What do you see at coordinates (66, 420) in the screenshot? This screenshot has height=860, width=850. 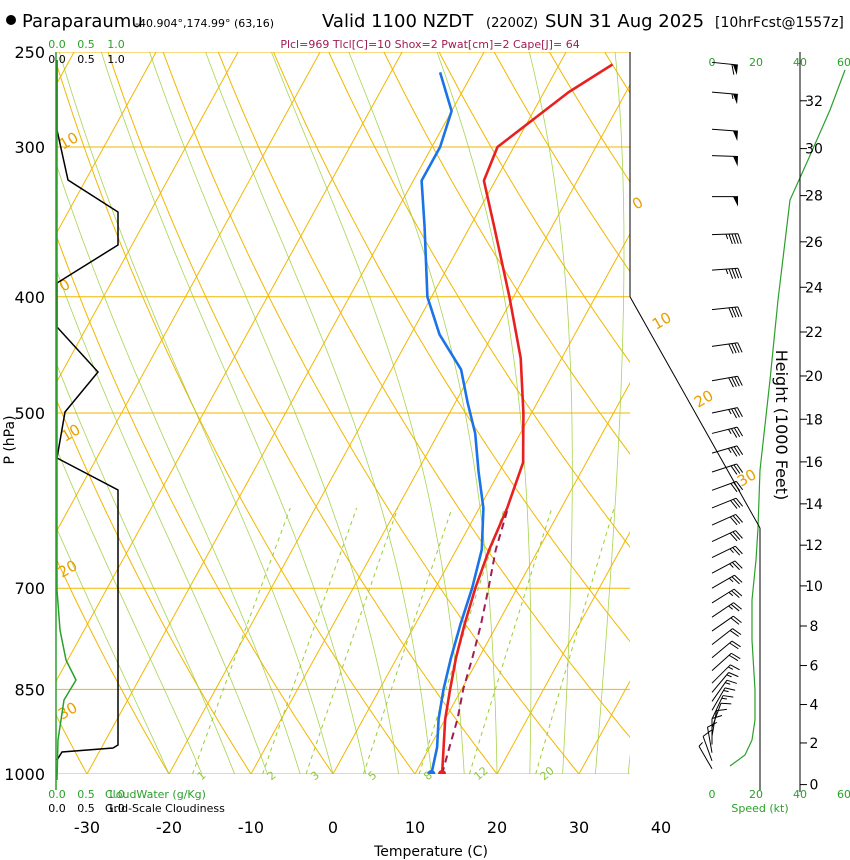 I see `cloudwater-profile` at bounding box center [66, 420].